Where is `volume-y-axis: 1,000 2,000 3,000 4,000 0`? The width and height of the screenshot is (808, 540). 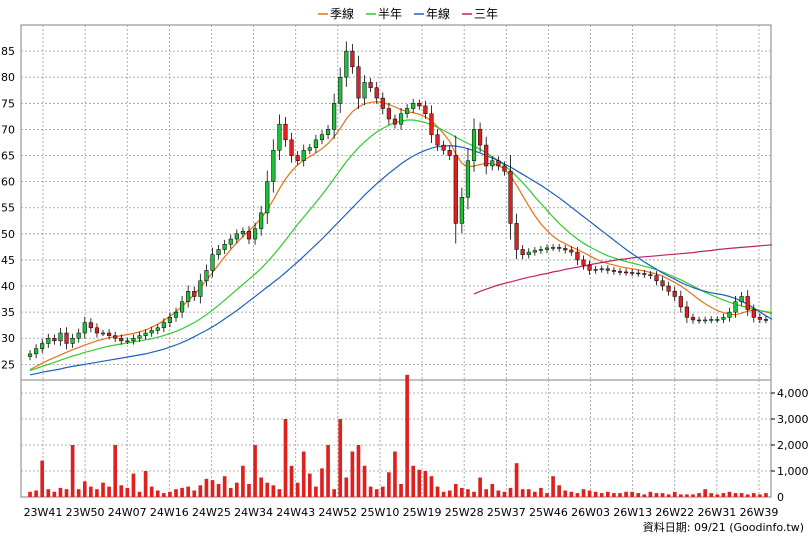
volume-y-axis: 1,000 2,000 3,000 4,000 0 is located at coordinates (789, 445).